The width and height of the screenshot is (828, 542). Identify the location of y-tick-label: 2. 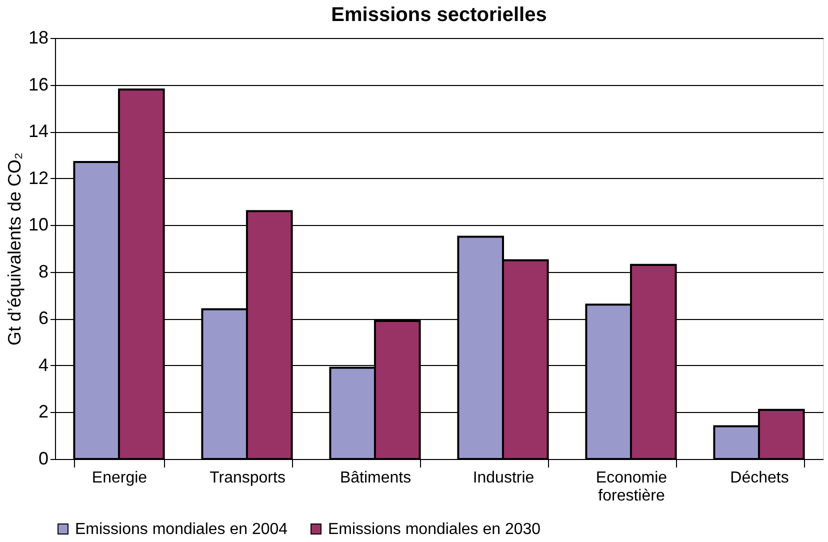
(43, 412).